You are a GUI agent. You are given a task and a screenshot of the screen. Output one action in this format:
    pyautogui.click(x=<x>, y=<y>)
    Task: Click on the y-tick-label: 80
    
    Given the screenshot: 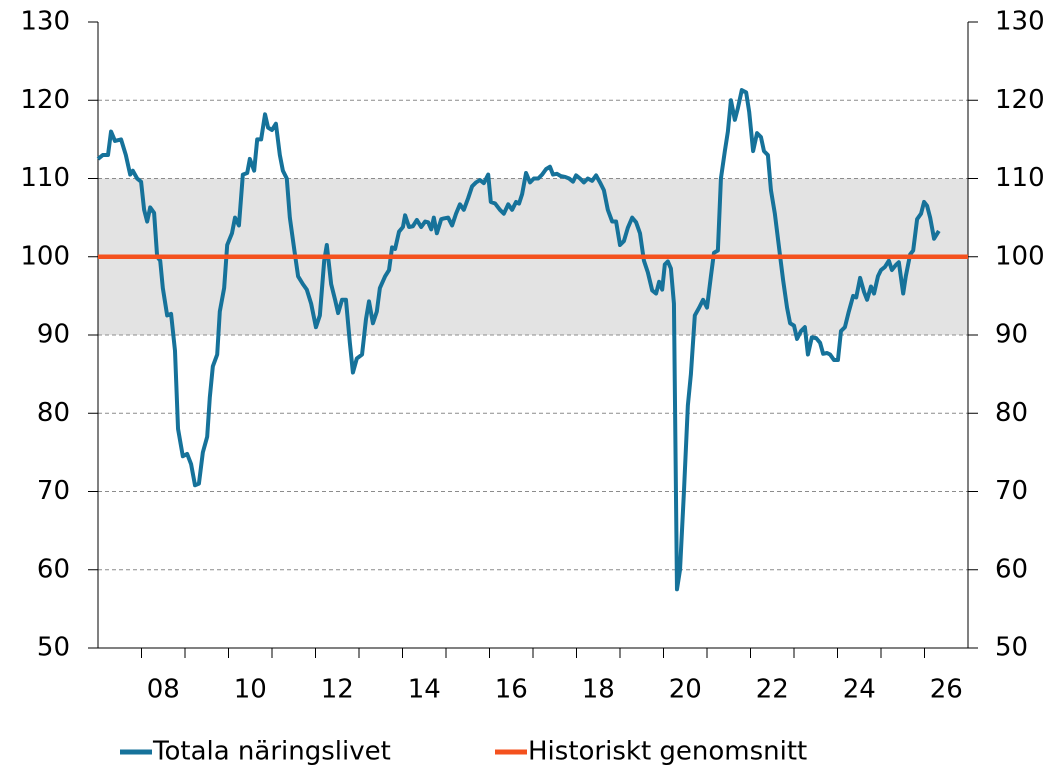 What is the action you would take?
    pyautogui.click(x=53, y=413)
    